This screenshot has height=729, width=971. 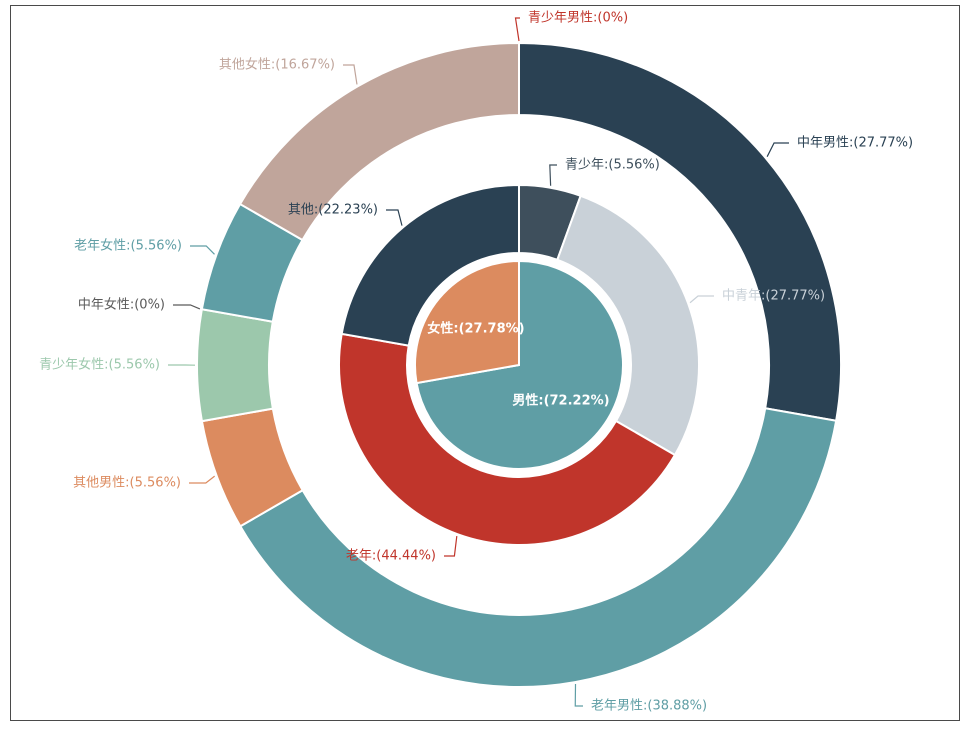 I want to click on label-outer-4: 青少年女性:(5.56%), so click(x=99, y=365).